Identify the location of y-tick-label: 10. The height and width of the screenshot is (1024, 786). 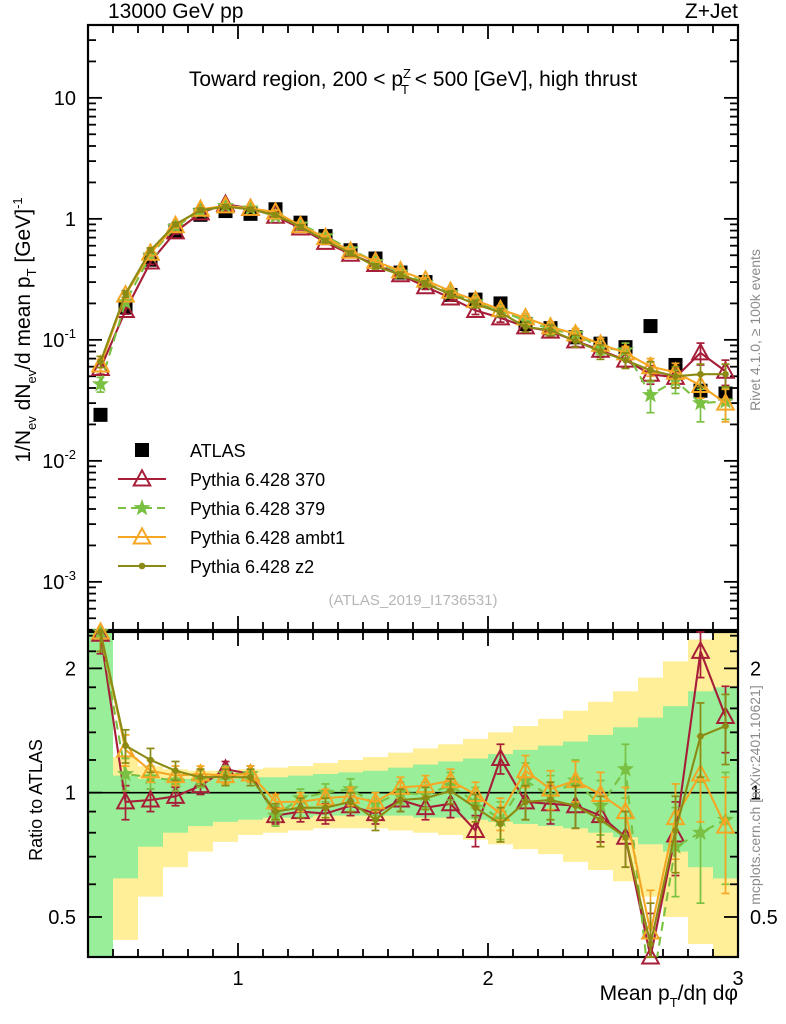
(65, 99).